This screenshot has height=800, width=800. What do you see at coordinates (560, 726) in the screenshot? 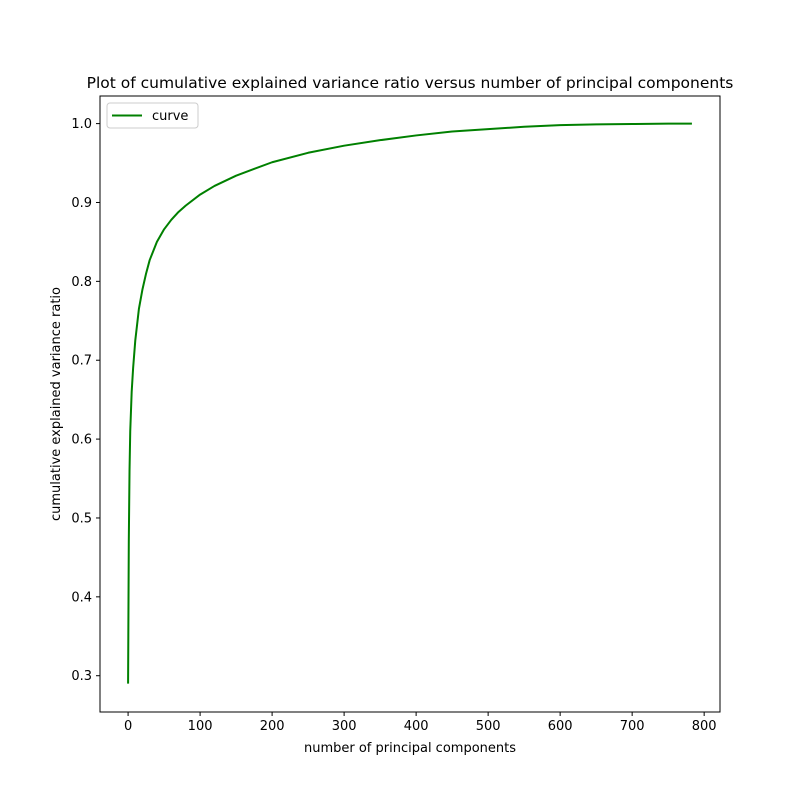
I see `x-tick-label: 600` at bounding box center [560, 726].